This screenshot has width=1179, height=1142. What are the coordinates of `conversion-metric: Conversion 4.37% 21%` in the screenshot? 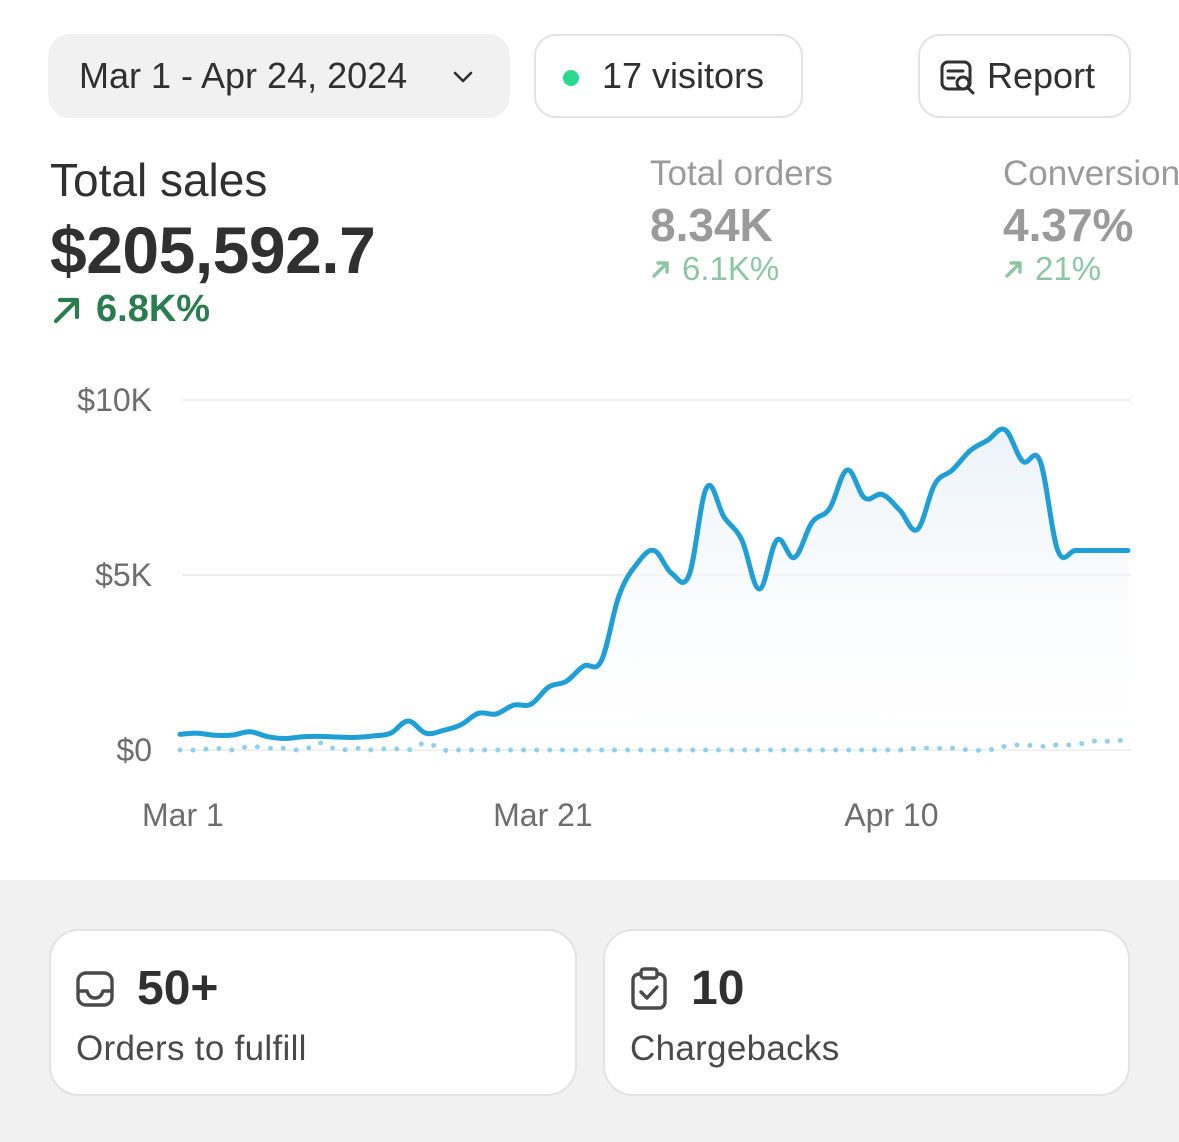 It's located at (1091, 221).